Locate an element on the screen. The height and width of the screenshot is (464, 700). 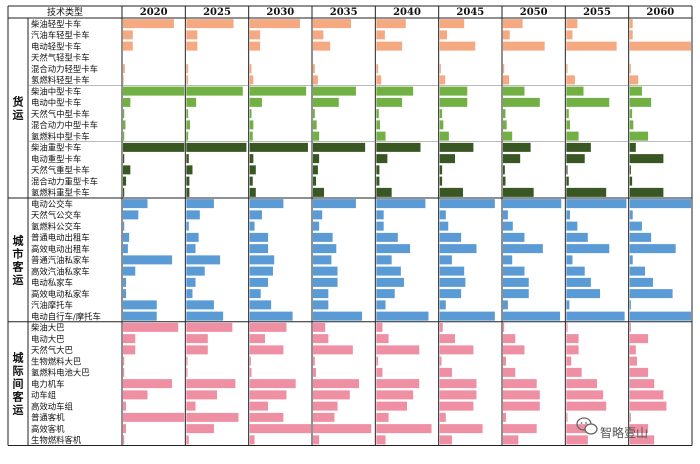
row-label: 混合动力重型卡车 is located at coordinates (64, 181).